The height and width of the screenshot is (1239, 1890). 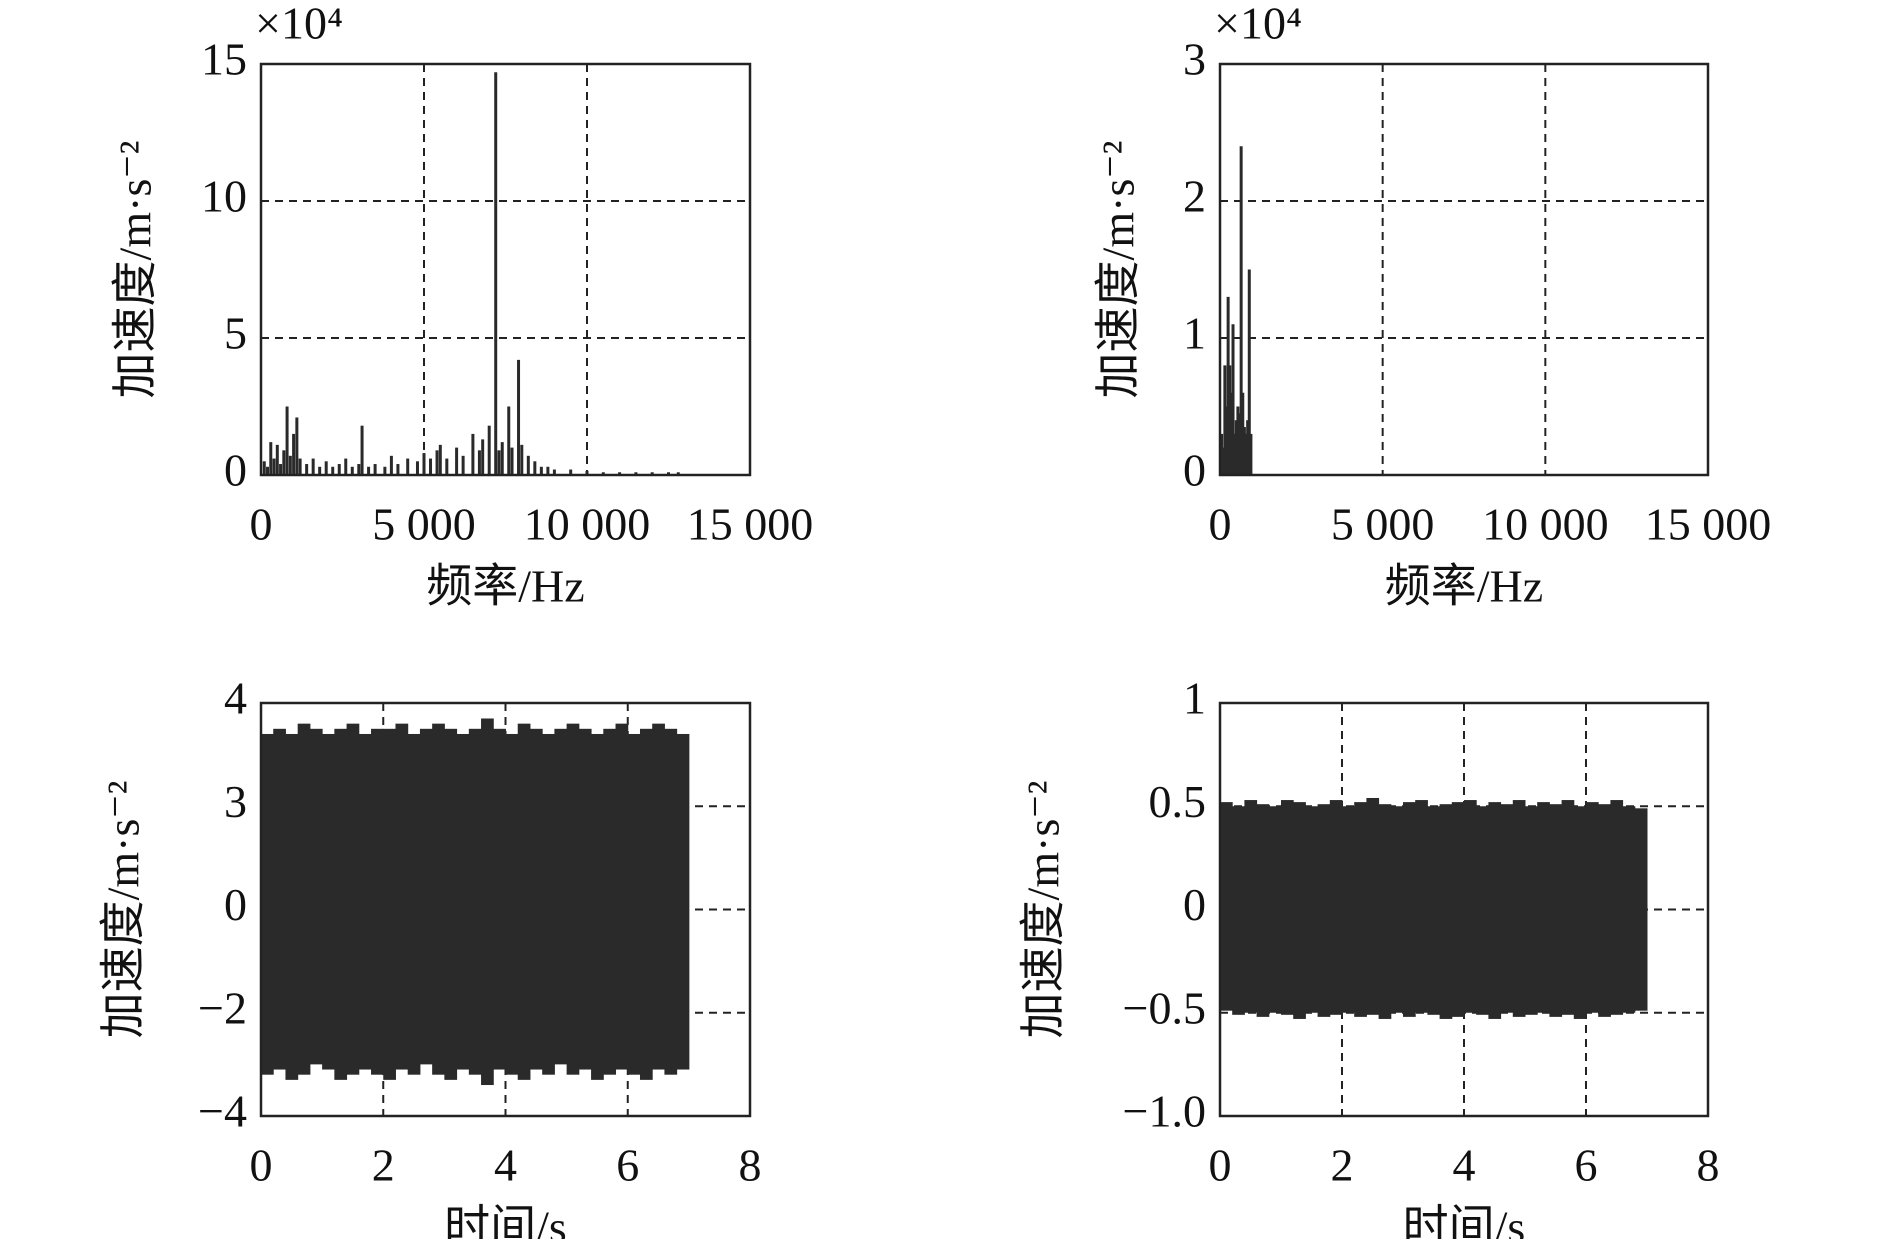 What do you see at coordinates (224, 196) in the screenshot?
I see `y-tick-label: 10` at bounding box center [224, 196].